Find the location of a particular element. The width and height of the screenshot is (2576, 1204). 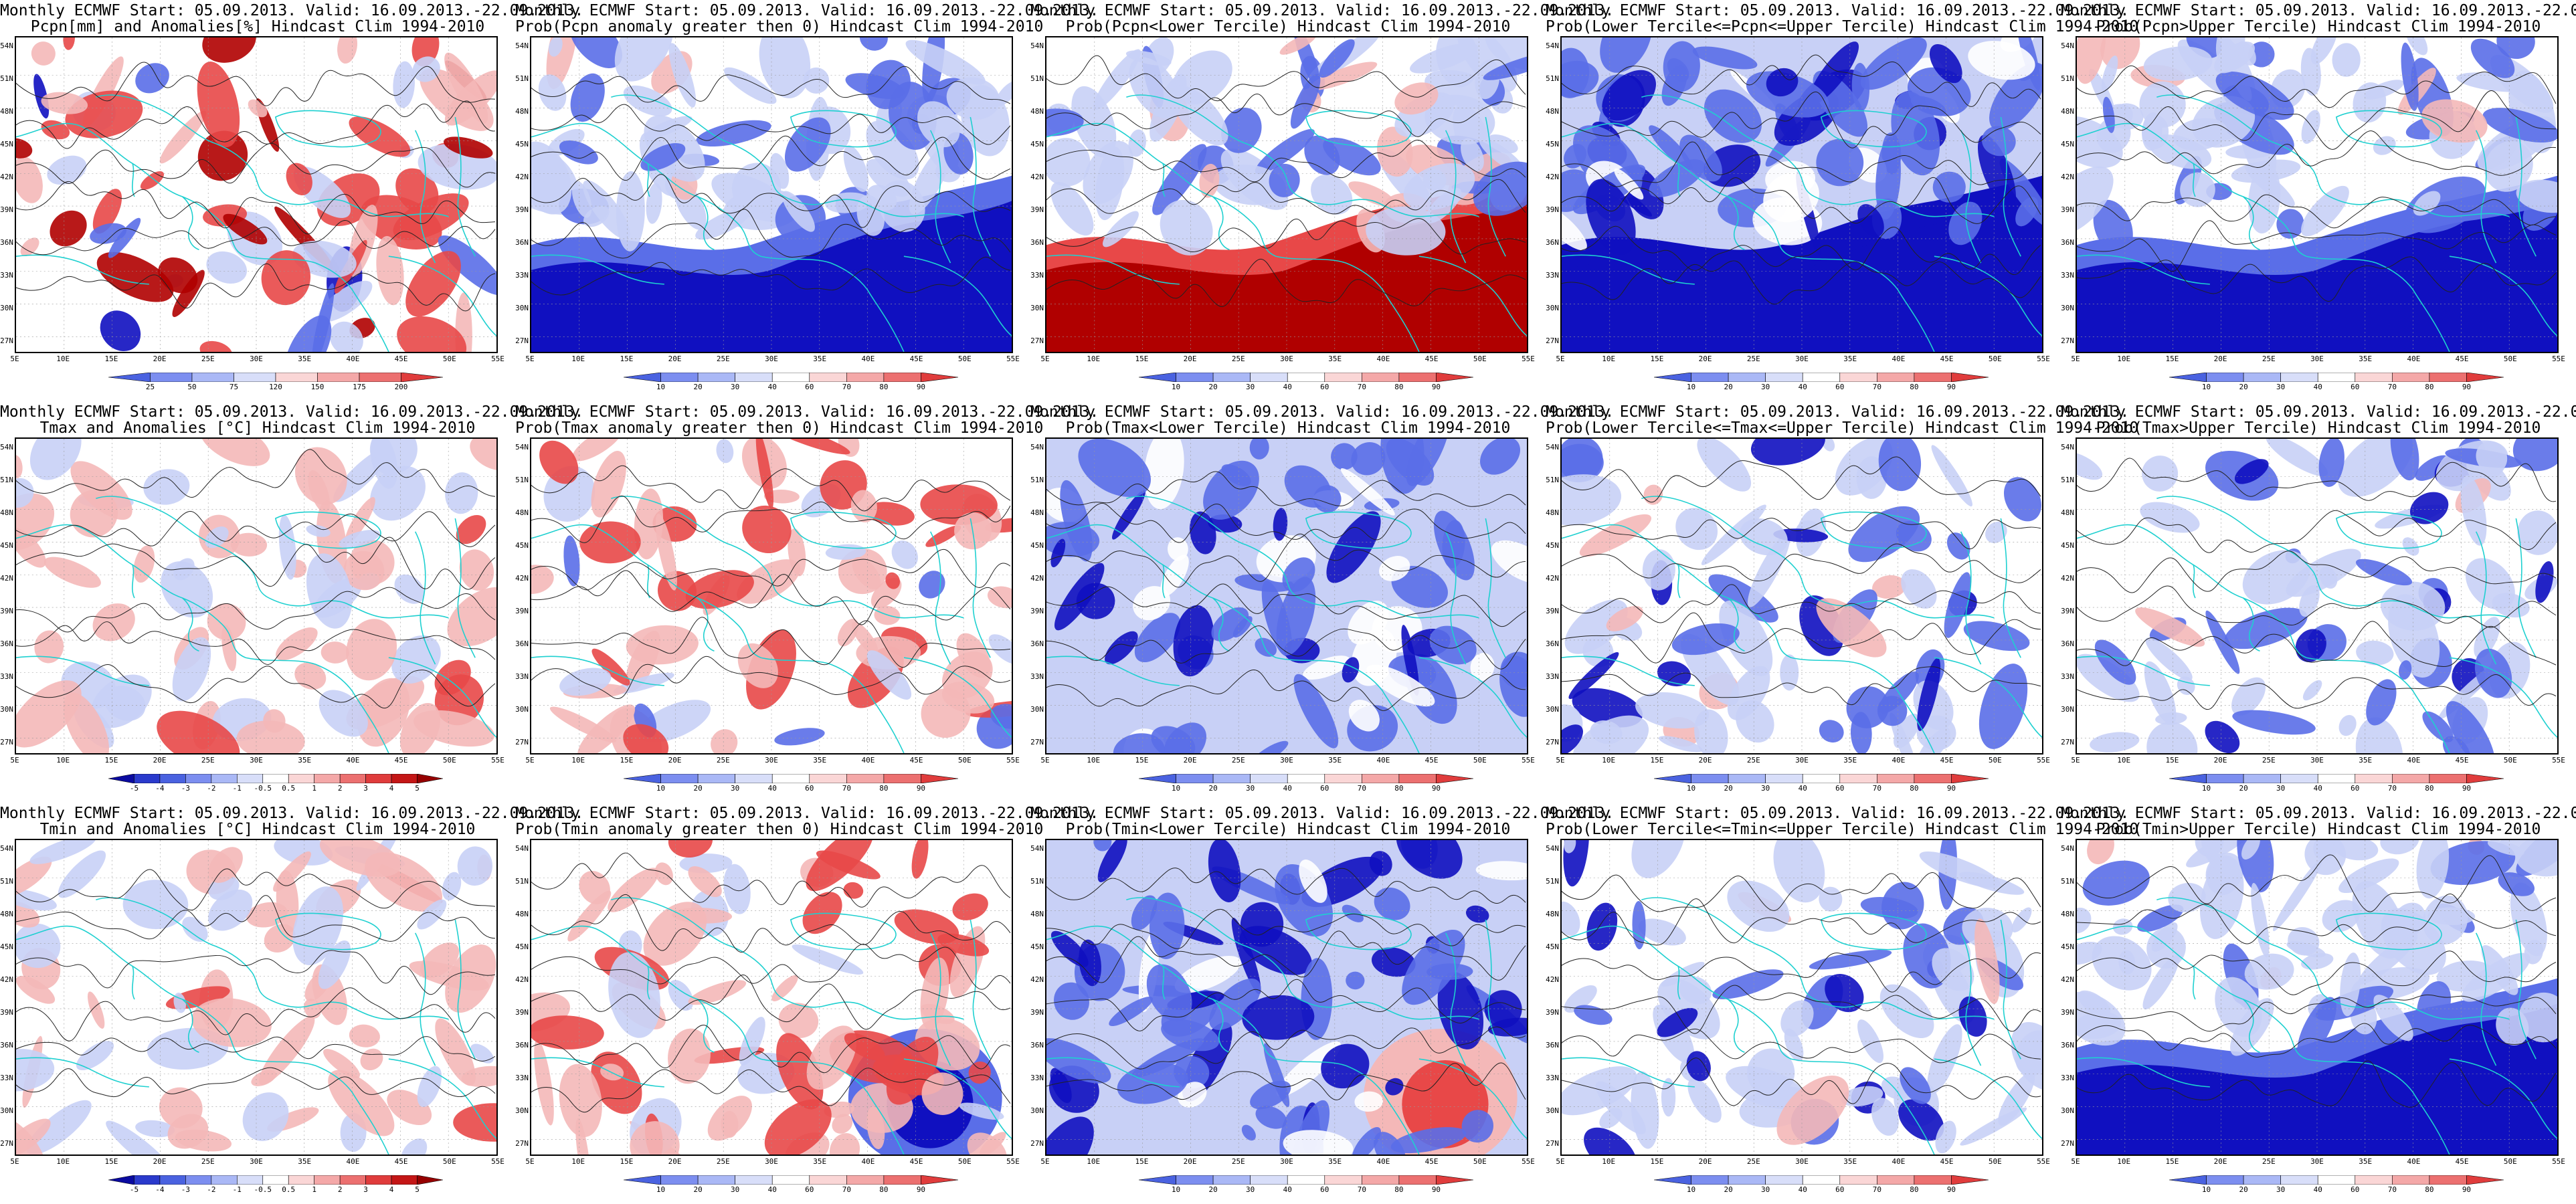

colorbar-tick-label: 70 is located at coordinates (1361, 788).